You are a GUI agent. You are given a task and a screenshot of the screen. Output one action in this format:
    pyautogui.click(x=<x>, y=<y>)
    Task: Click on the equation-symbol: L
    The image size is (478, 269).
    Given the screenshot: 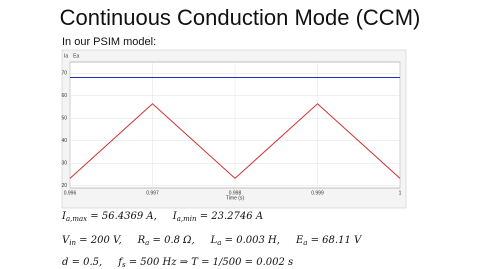 What is the action you would take?
    pyautogui.click(x=214, y=240)
    